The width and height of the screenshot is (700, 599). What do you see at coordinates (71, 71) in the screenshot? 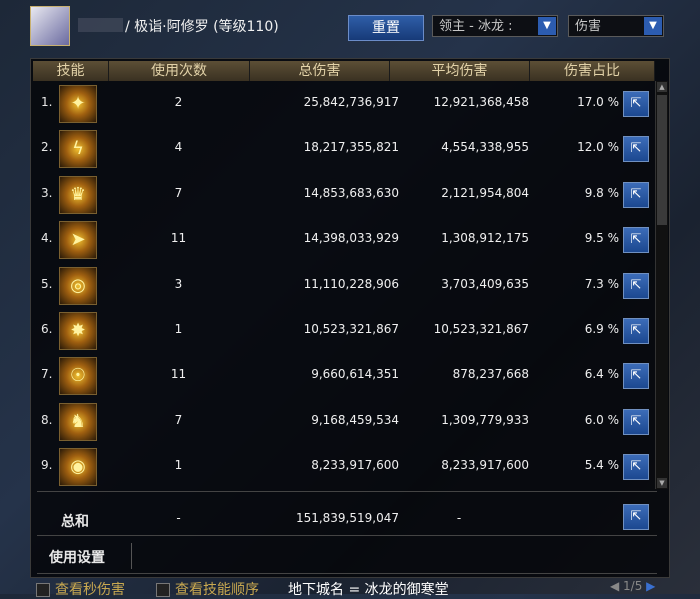
I see `col-skill: 技能` at bounding box center [71, 71].